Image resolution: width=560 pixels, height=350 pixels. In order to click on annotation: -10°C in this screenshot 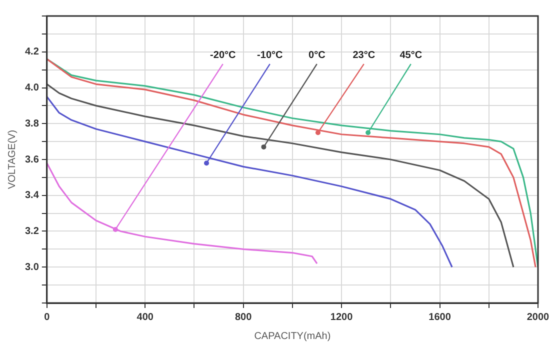, I will do `click(270, 55)`.